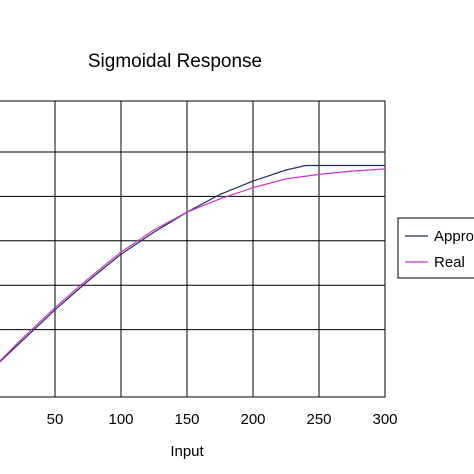  Describe the element at coordinates (252, 419) in the screenshot. I see `x-tick-label: 200` at that location.